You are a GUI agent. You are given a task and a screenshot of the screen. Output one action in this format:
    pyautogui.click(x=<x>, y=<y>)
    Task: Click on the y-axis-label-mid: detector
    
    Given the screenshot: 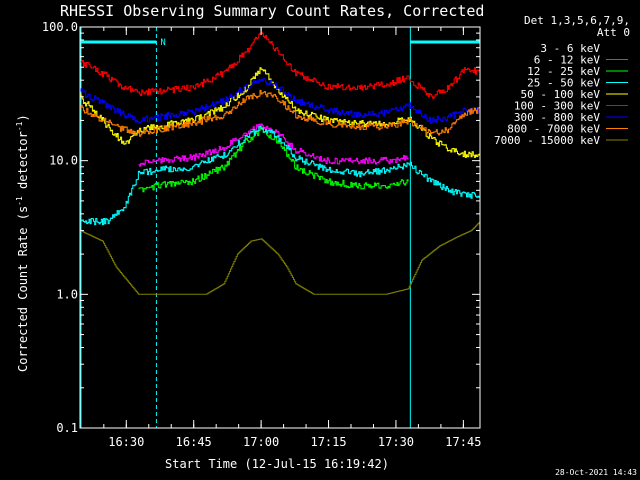 What is the action you would take?
    pyautogui.click(x=23, y=163)
    